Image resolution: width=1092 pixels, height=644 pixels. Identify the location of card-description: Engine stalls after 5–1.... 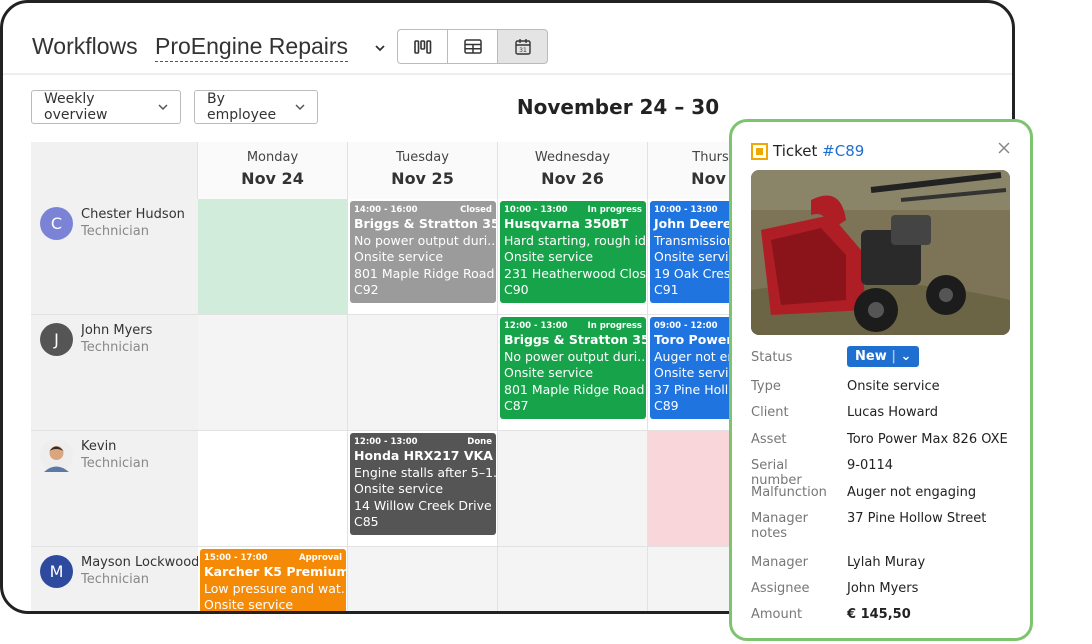
(425, 472).